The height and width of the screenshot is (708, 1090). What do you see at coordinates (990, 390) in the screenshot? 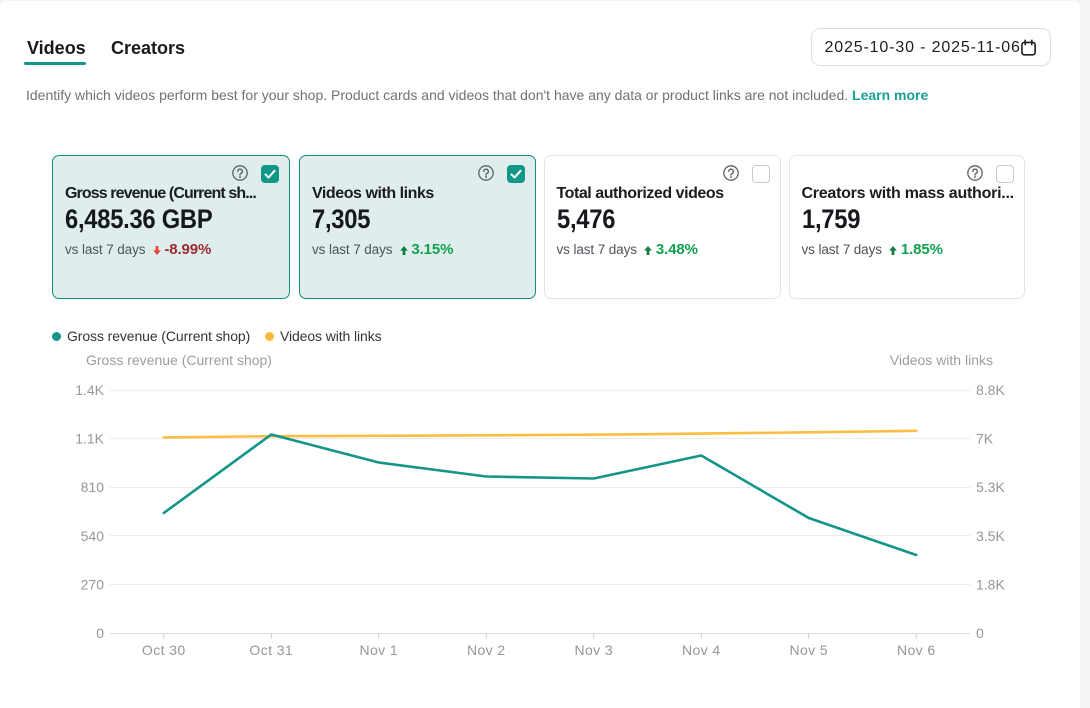
I see `svg-text: 8.8K` at bounding box center [990, 390].